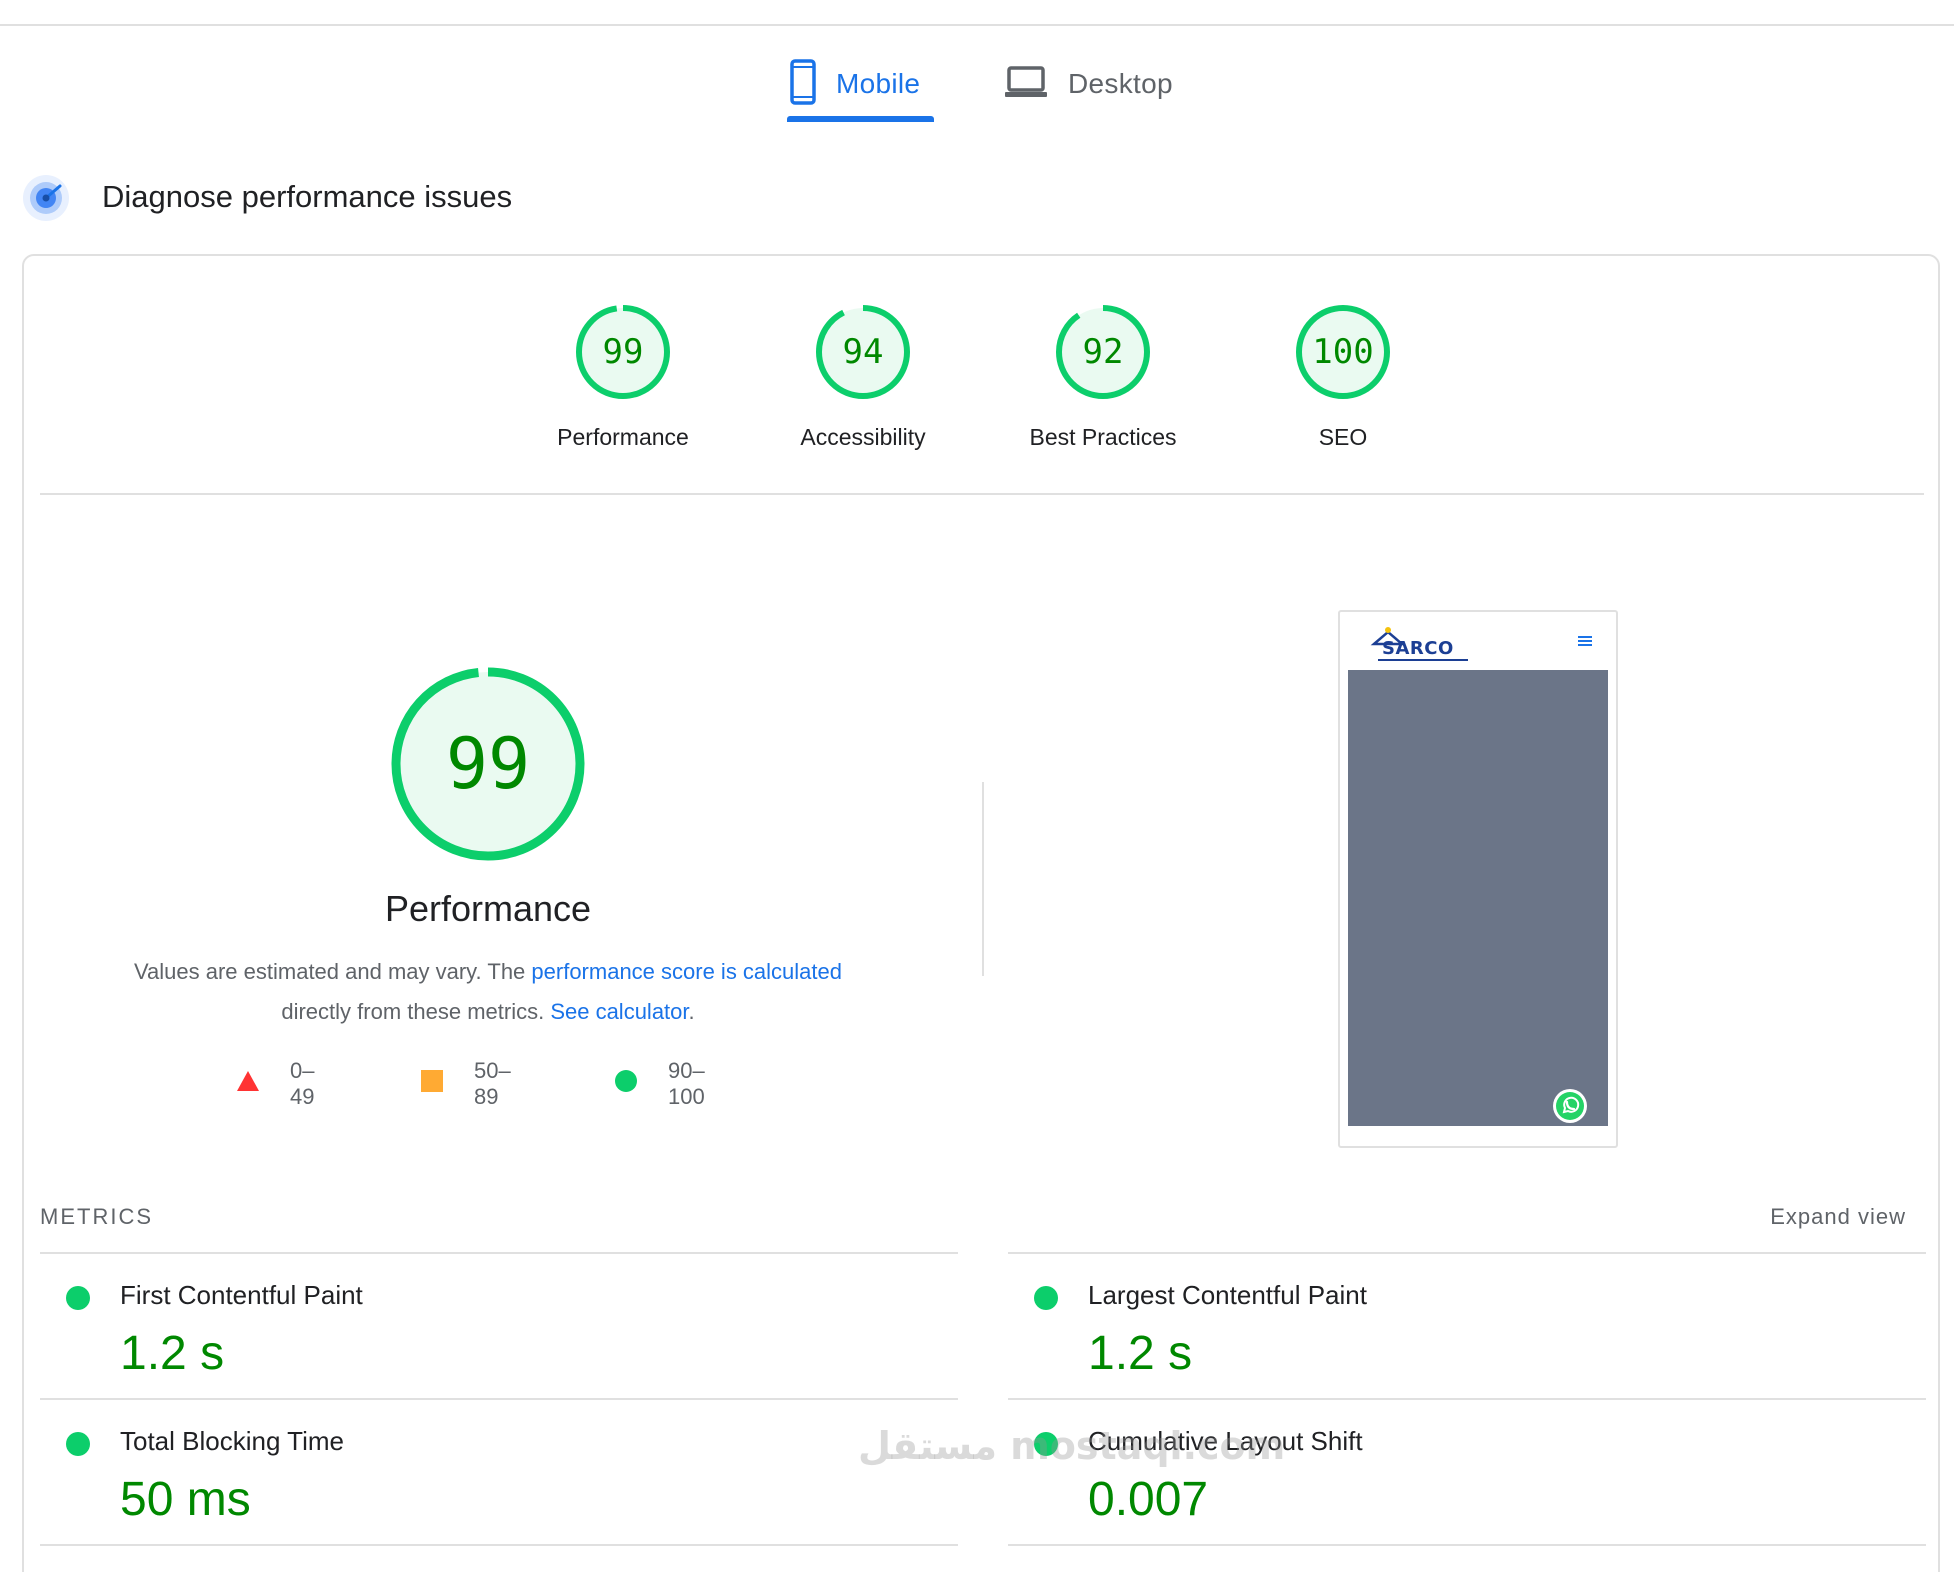  What do you see at coordinates (1225, 1441) in the screenshot?
I see `metric-label: Cumulative Layout Shift` at bounding box center [1225, 1441].